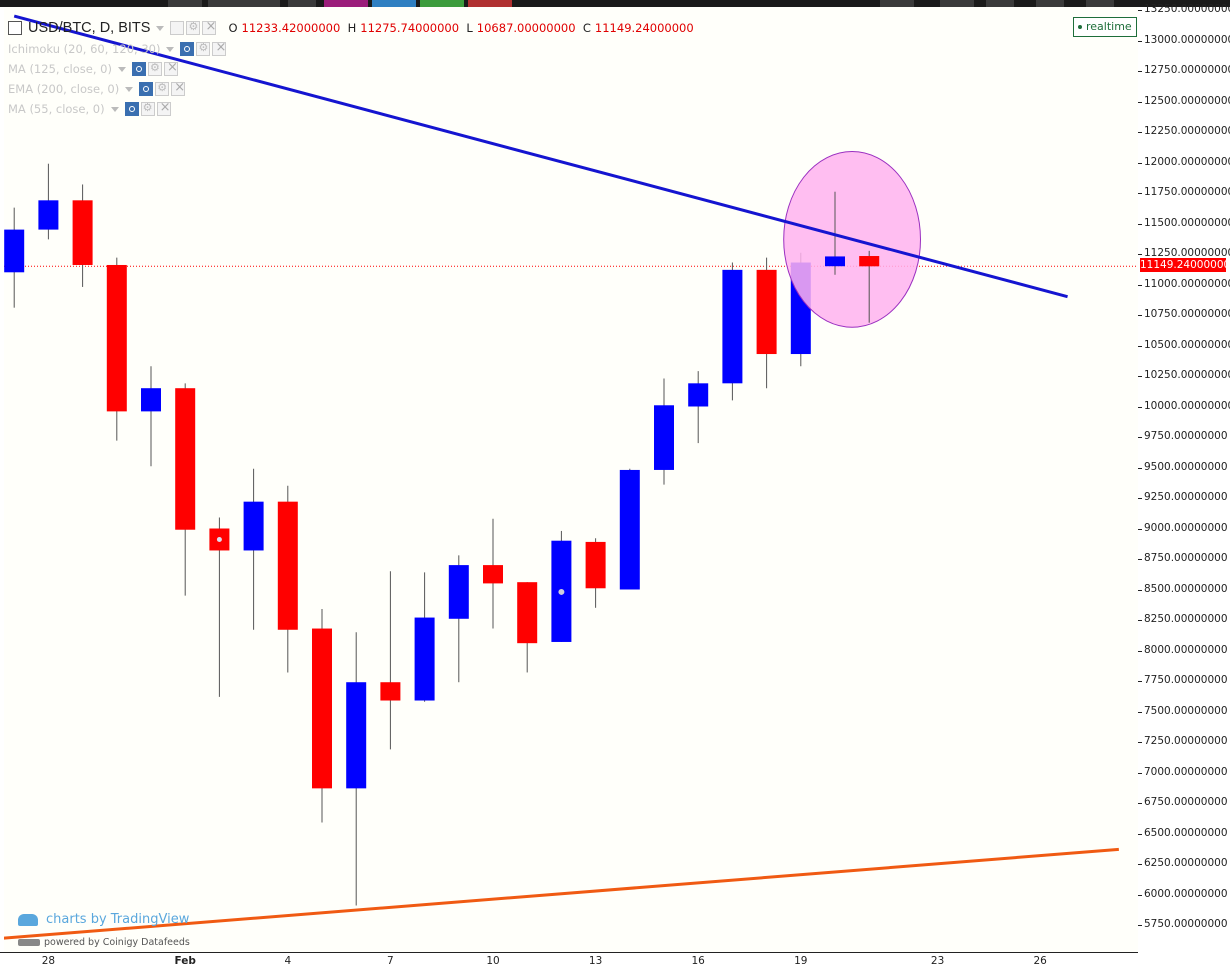  I want to click on y-tick-label: 12750.00000000, so click(1183, 70).